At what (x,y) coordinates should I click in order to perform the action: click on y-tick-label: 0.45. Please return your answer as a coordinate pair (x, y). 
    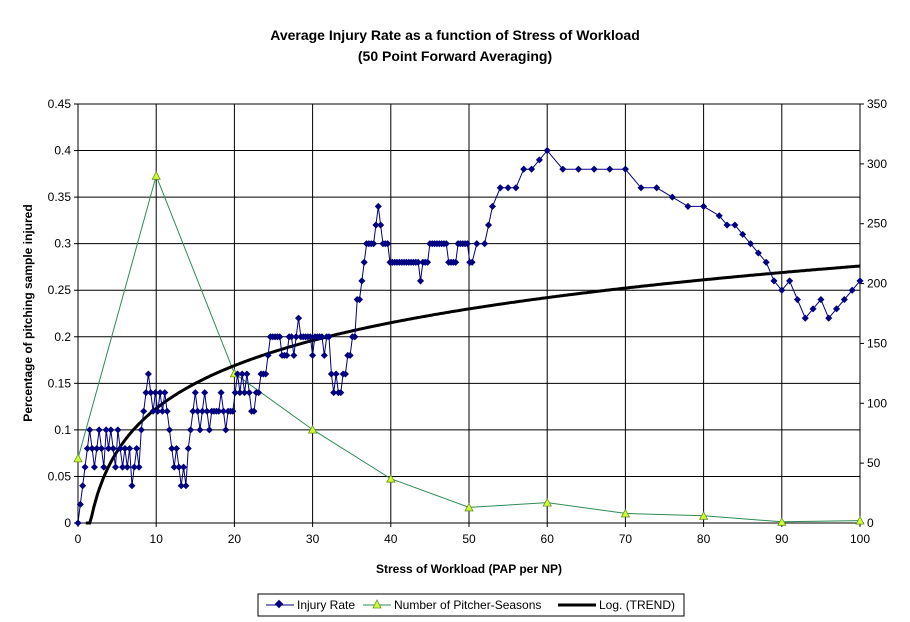
    Looking at the image, I should click on (60, 104).